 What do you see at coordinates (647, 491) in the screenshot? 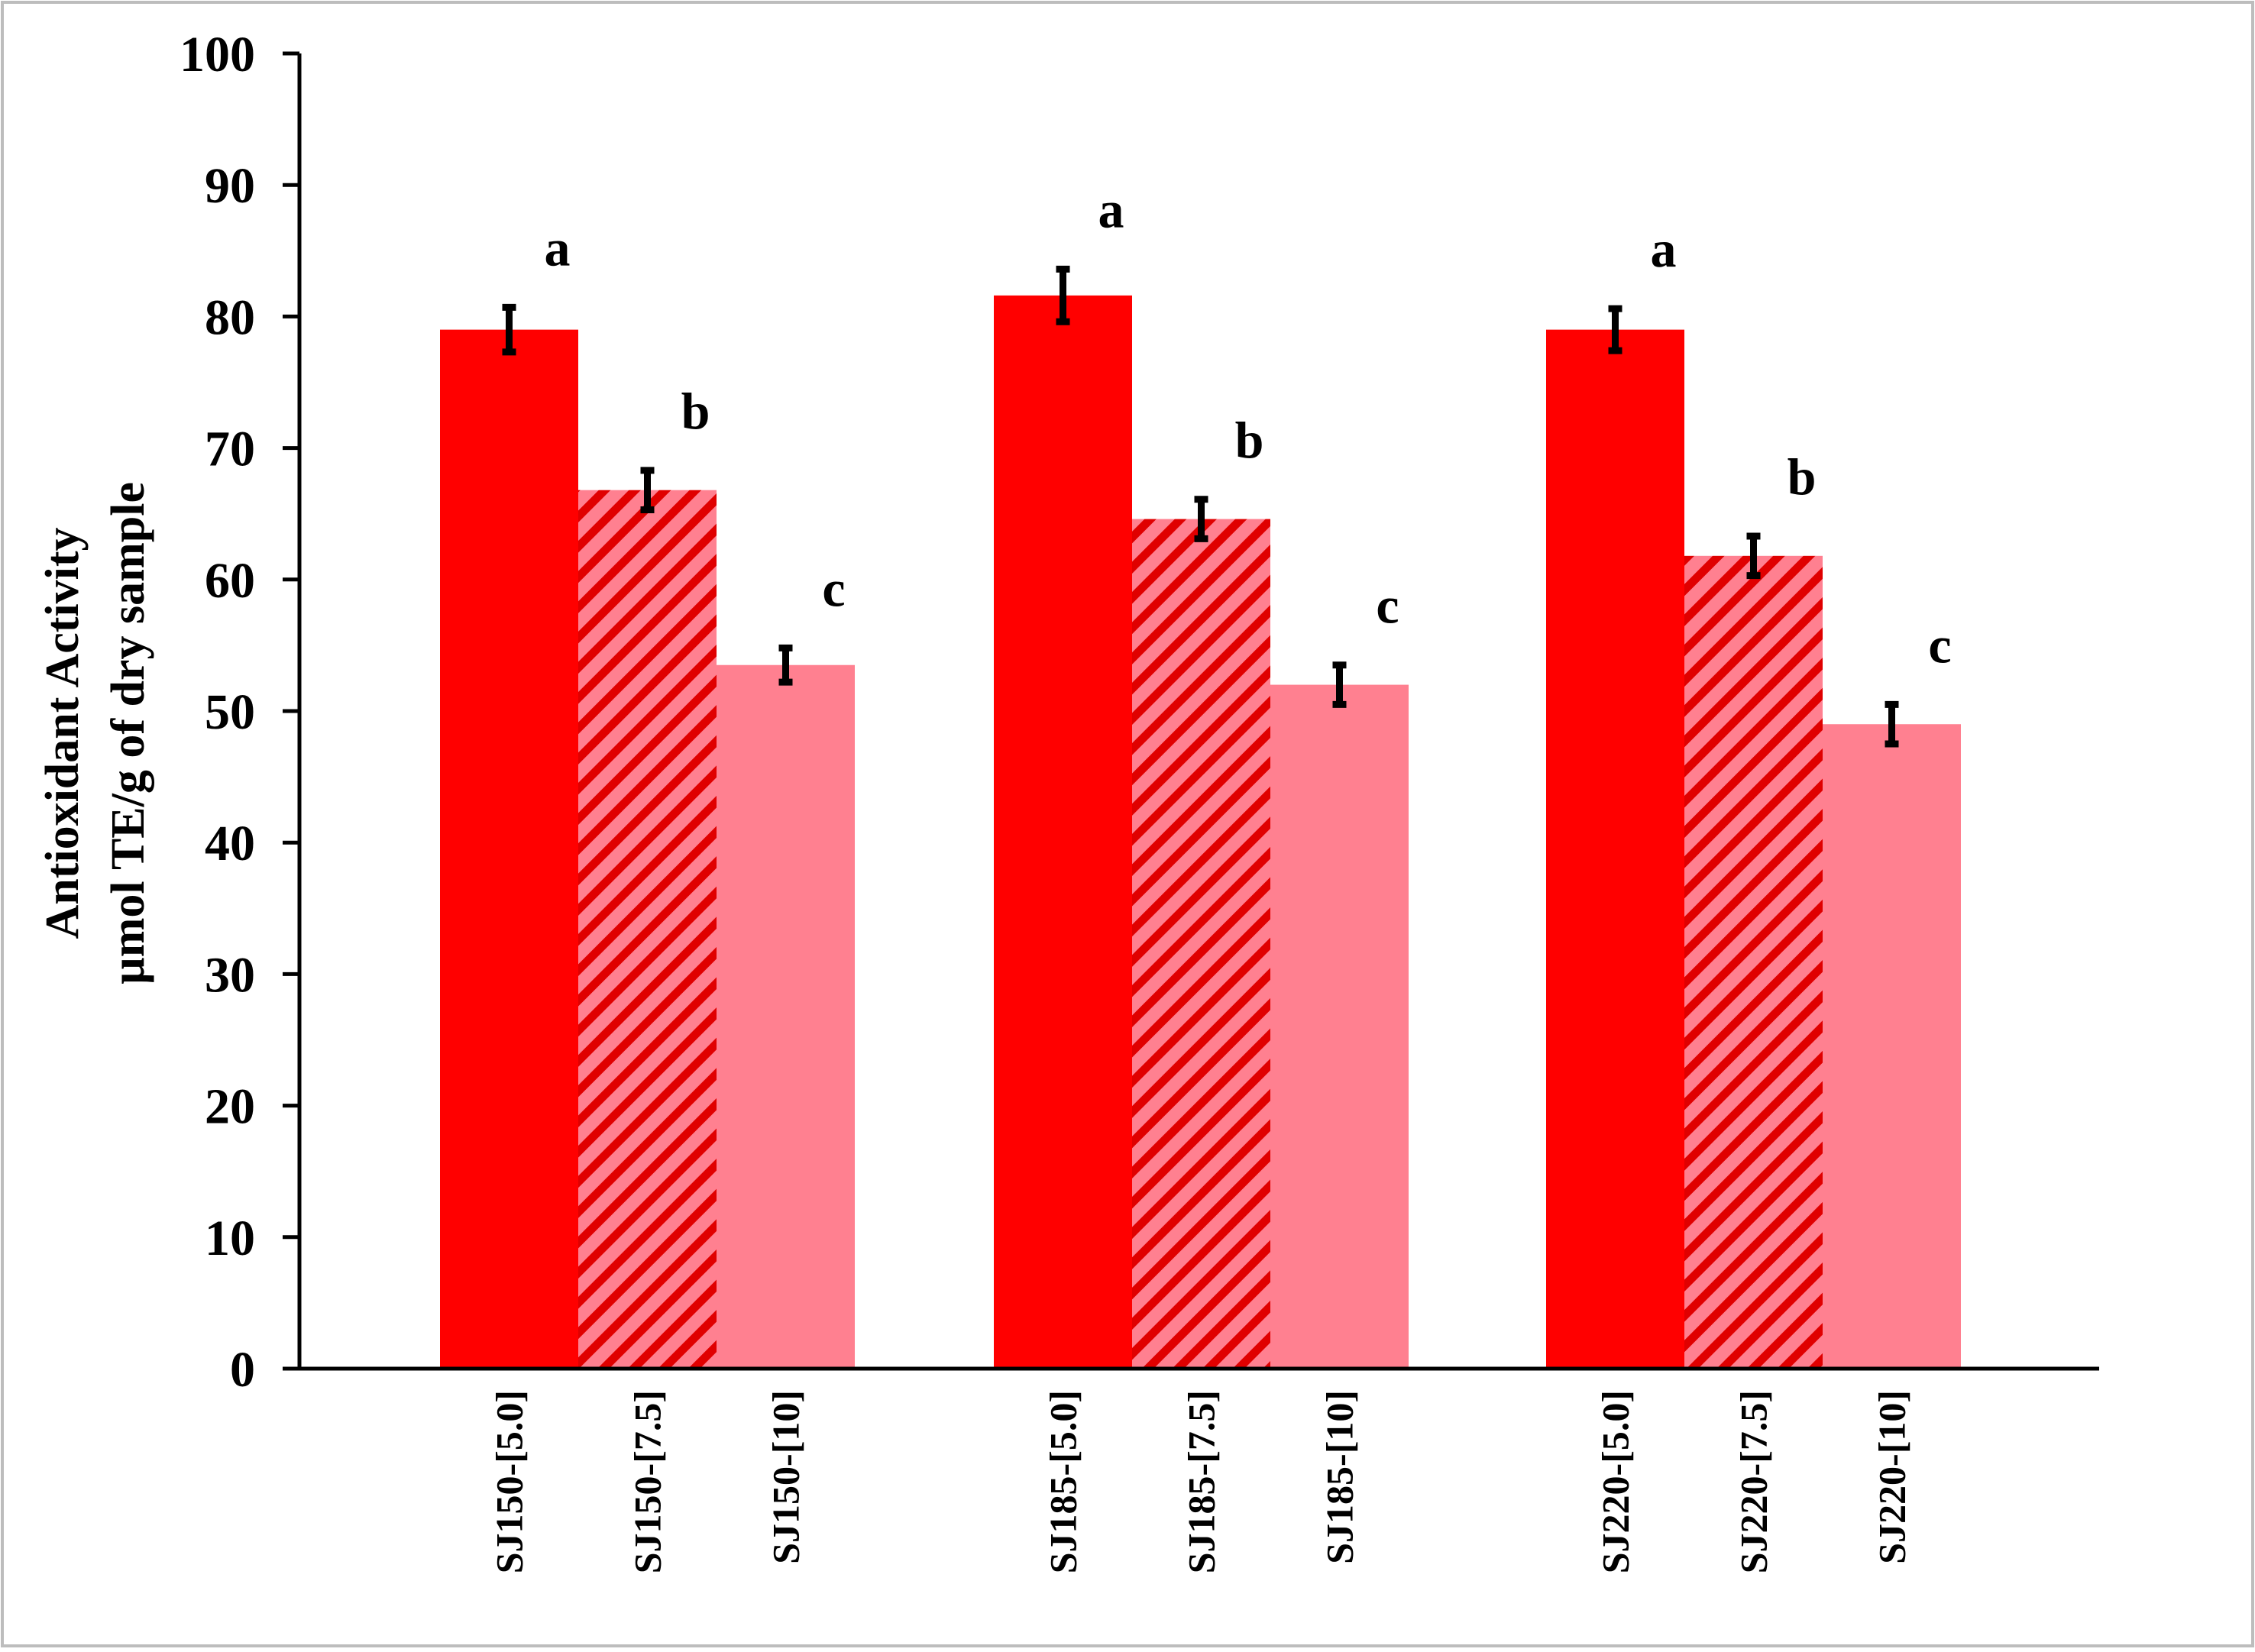
I see `error-bar-SJ150-[7.5]` at bounding box center [647, 491].